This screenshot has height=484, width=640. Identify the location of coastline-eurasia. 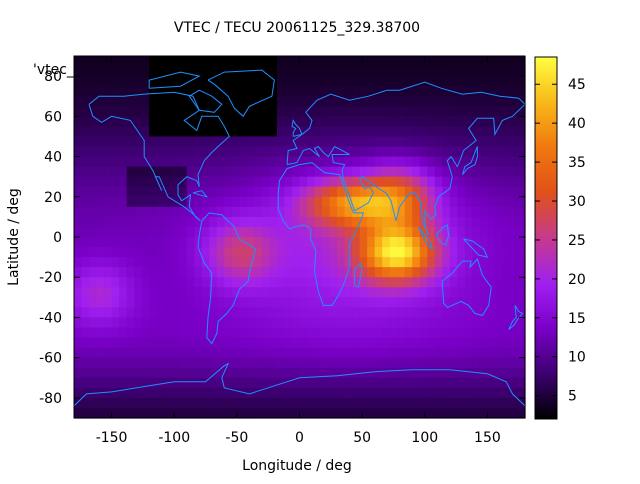
(406, 158).